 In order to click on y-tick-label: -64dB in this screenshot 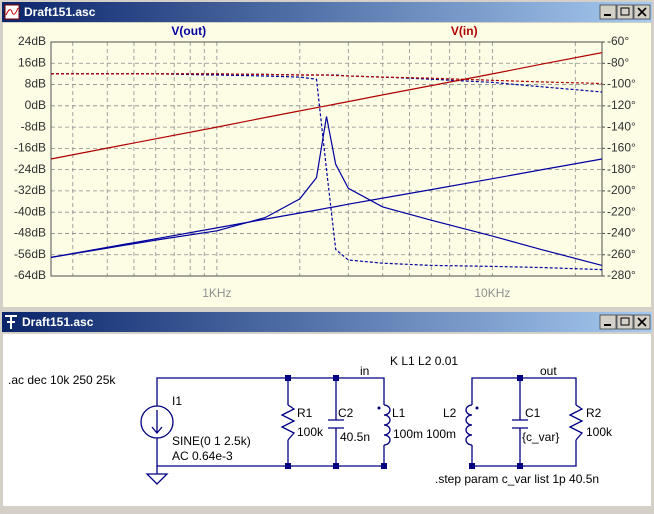, I will do `click(30, 275)`.